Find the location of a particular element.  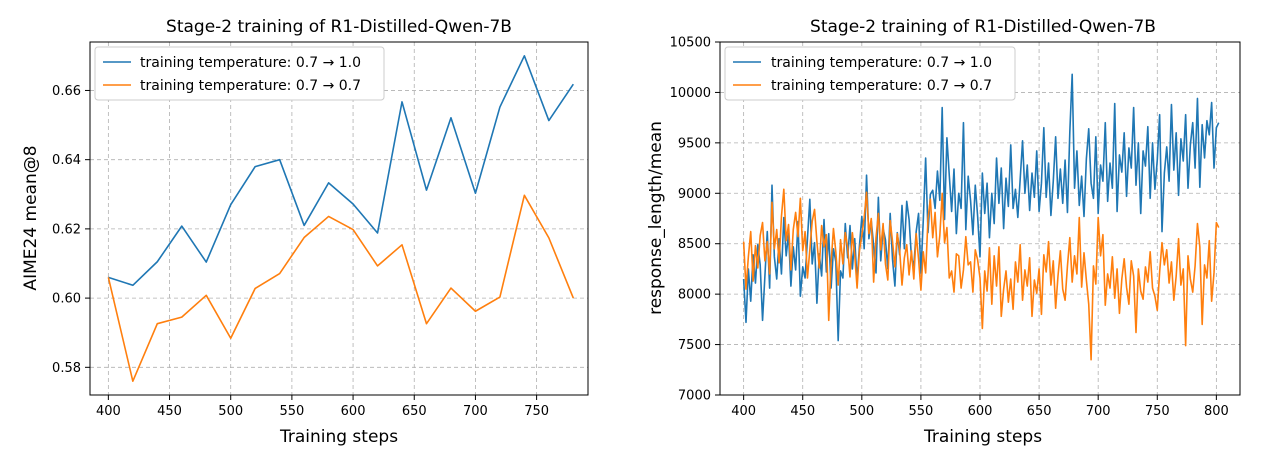

y-axis-label: AIME24 mean@8 is located at coordinates (31, 217).